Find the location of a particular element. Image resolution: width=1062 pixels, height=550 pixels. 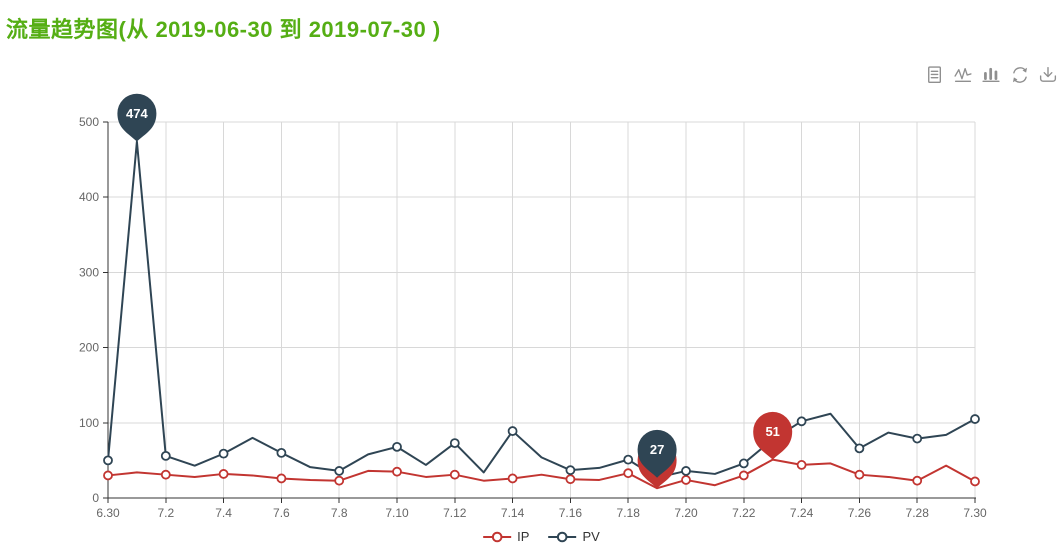

svg-text: 200 is located at coordinates (89, 348).